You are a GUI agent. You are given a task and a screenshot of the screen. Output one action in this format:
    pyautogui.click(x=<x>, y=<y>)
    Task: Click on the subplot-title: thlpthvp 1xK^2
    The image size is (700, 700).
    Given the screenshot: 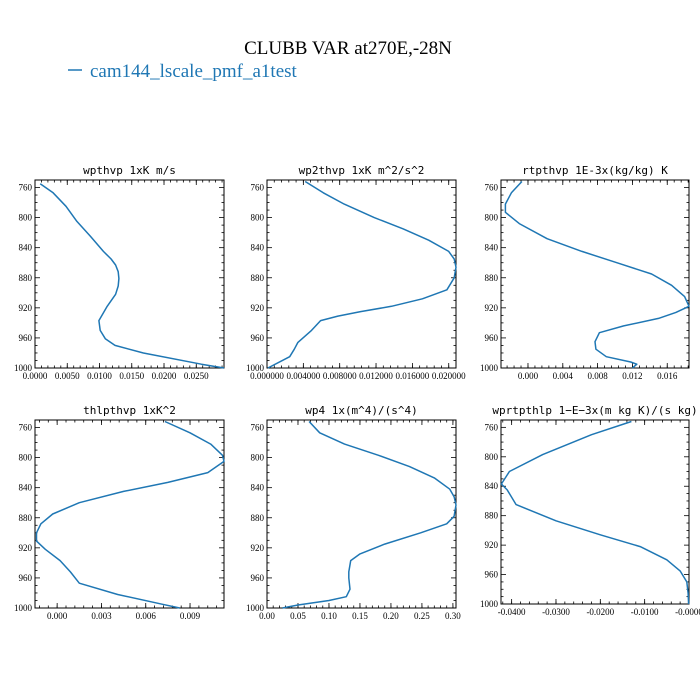 What is the action you would take?
    pyautogui.click(x=129, y=410)
    